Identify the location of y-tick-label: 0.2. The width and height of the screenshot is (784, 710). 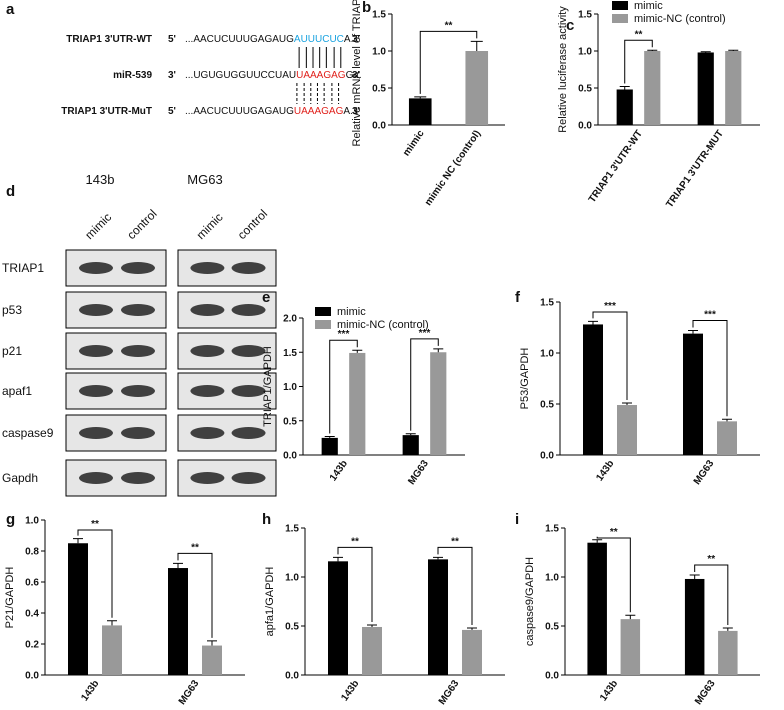
(32, 645).